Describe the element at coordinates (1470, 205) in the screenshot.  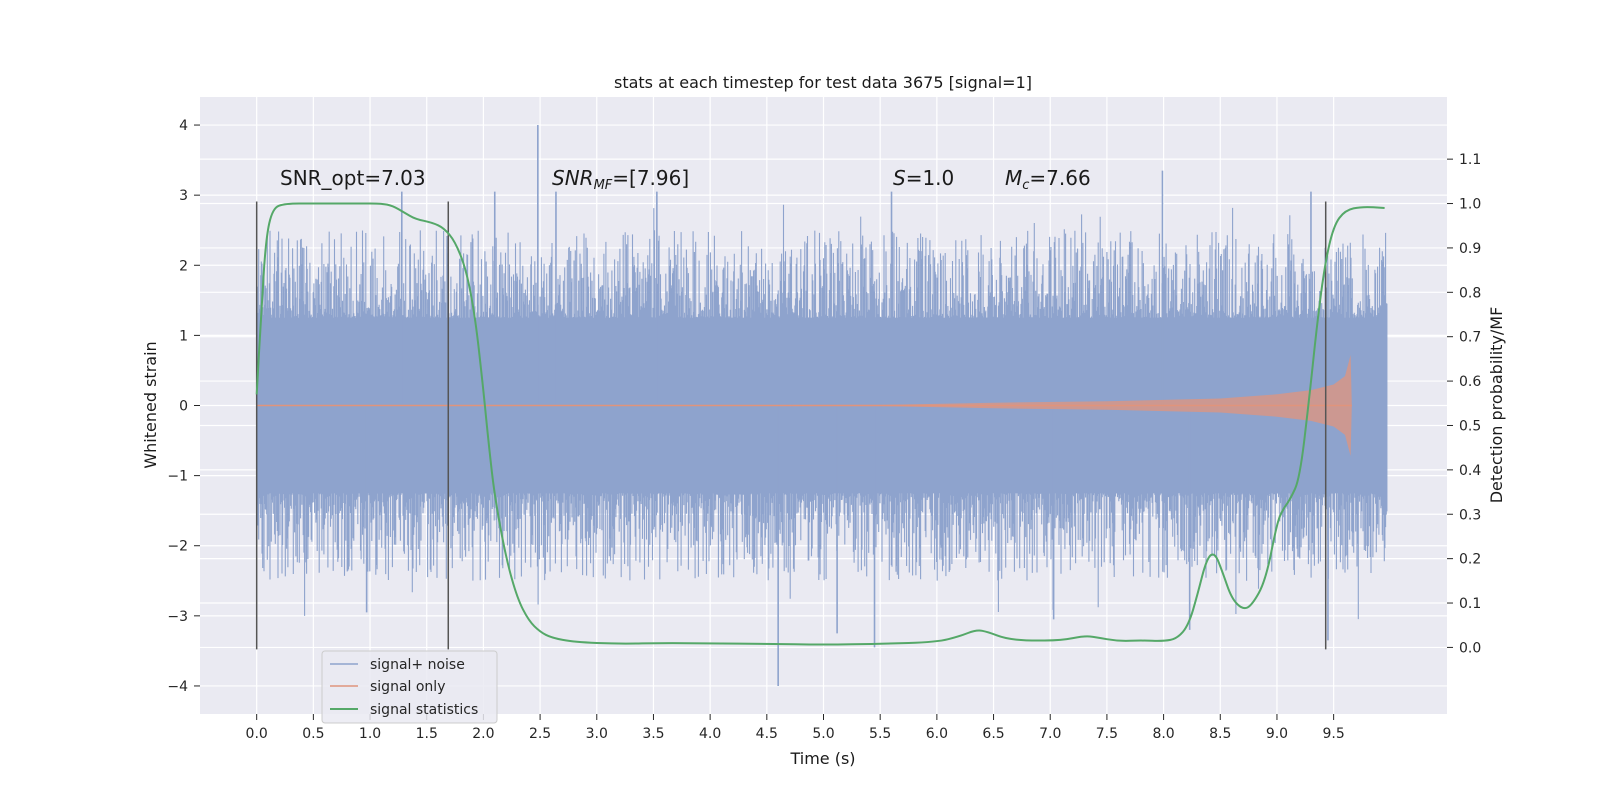
I see `y2-tick-label: 1.0` at that location.